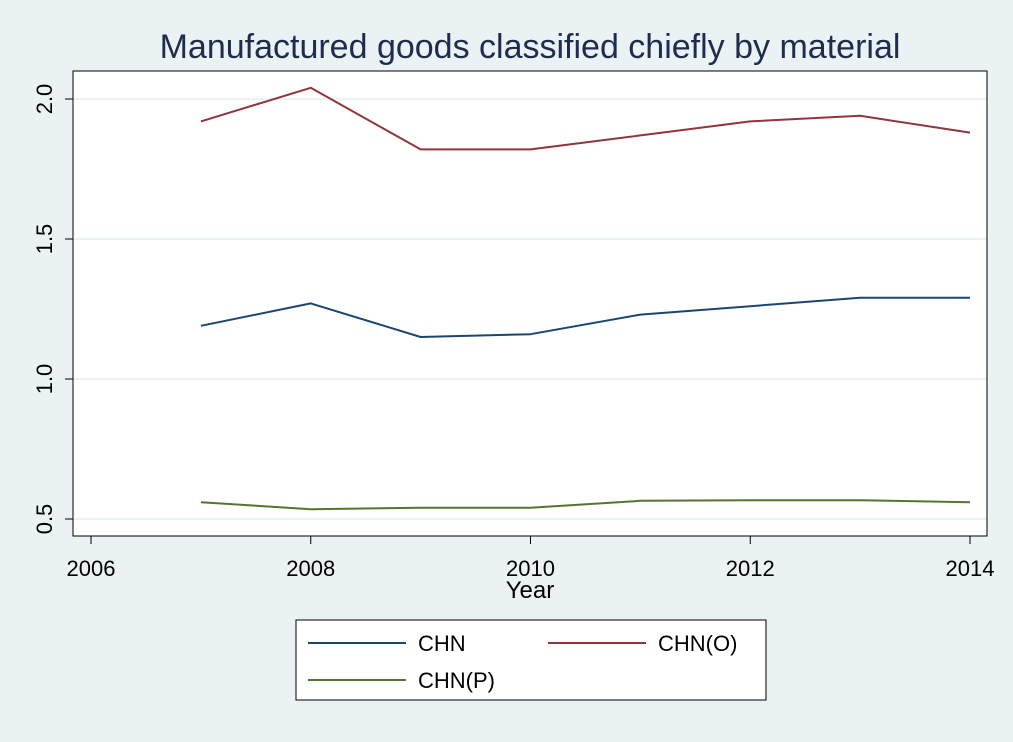 The image size is (1013, 742). What do you see at coordinates (44, 379) in the screenshot?
I see `y-tick-label: 1.0` at bounding box center [44, 379].